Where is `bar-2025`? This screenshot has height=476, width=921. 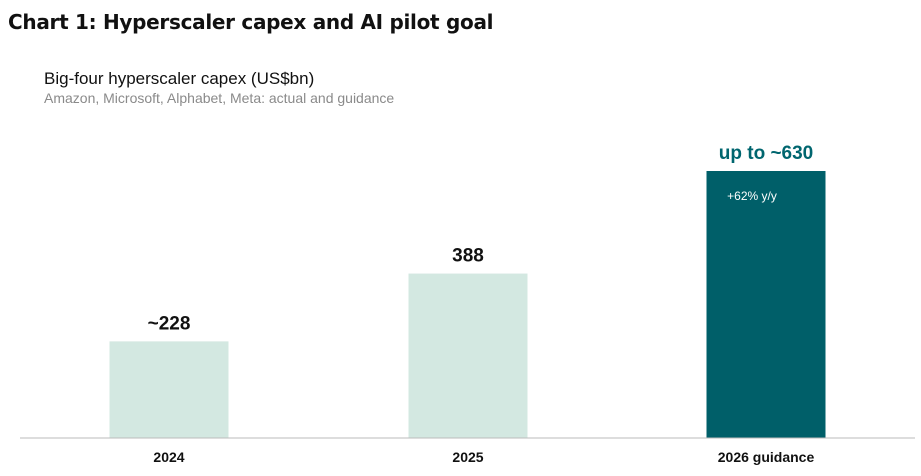
bar-2025 is located at coordinates (468, 355).